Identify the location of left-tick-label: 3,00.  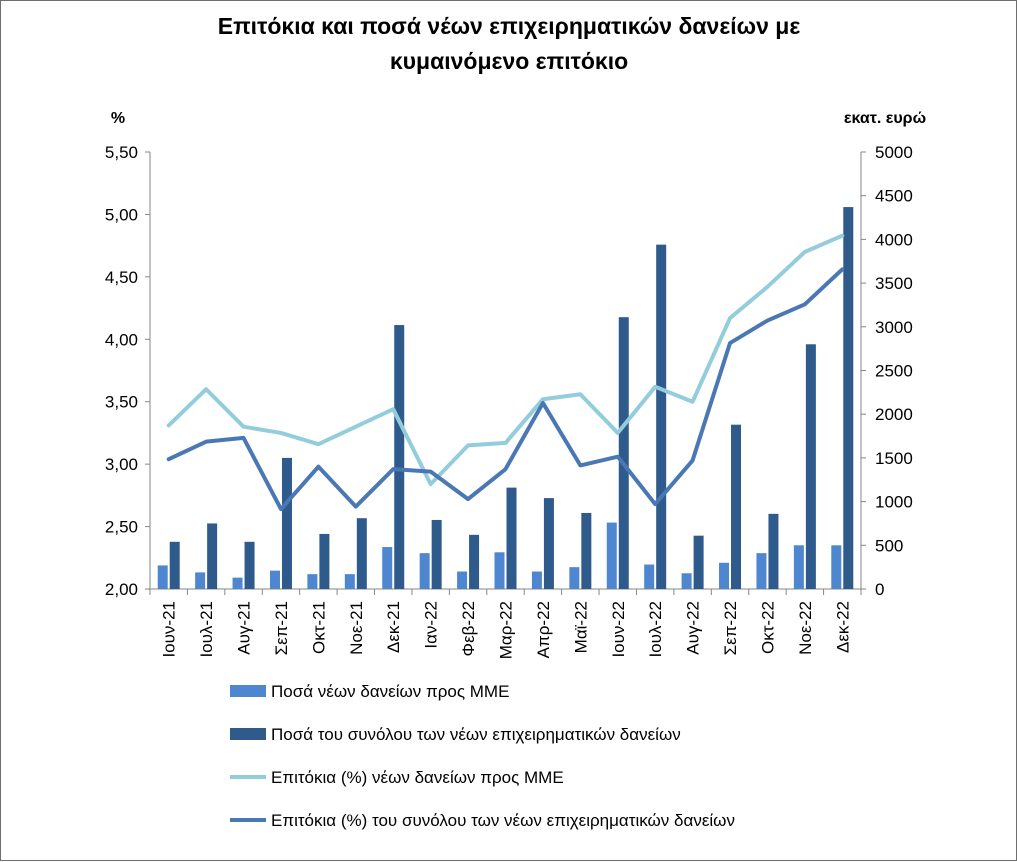
(121, 464).